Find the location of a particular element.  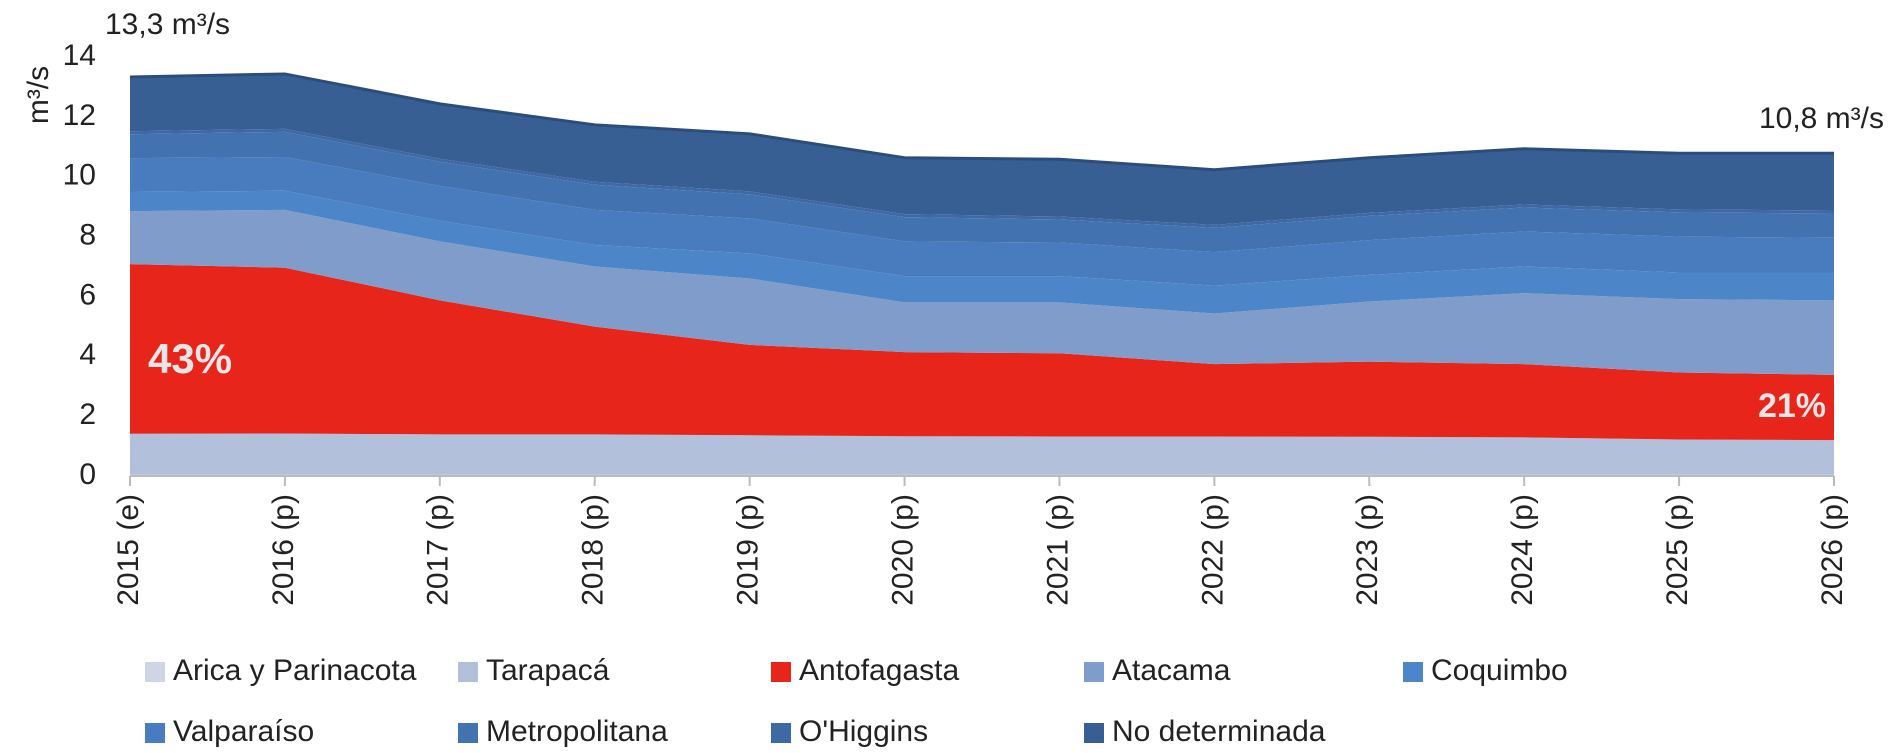

x-tick-label: 2022 (p) is located at coordinates (1212, 550).